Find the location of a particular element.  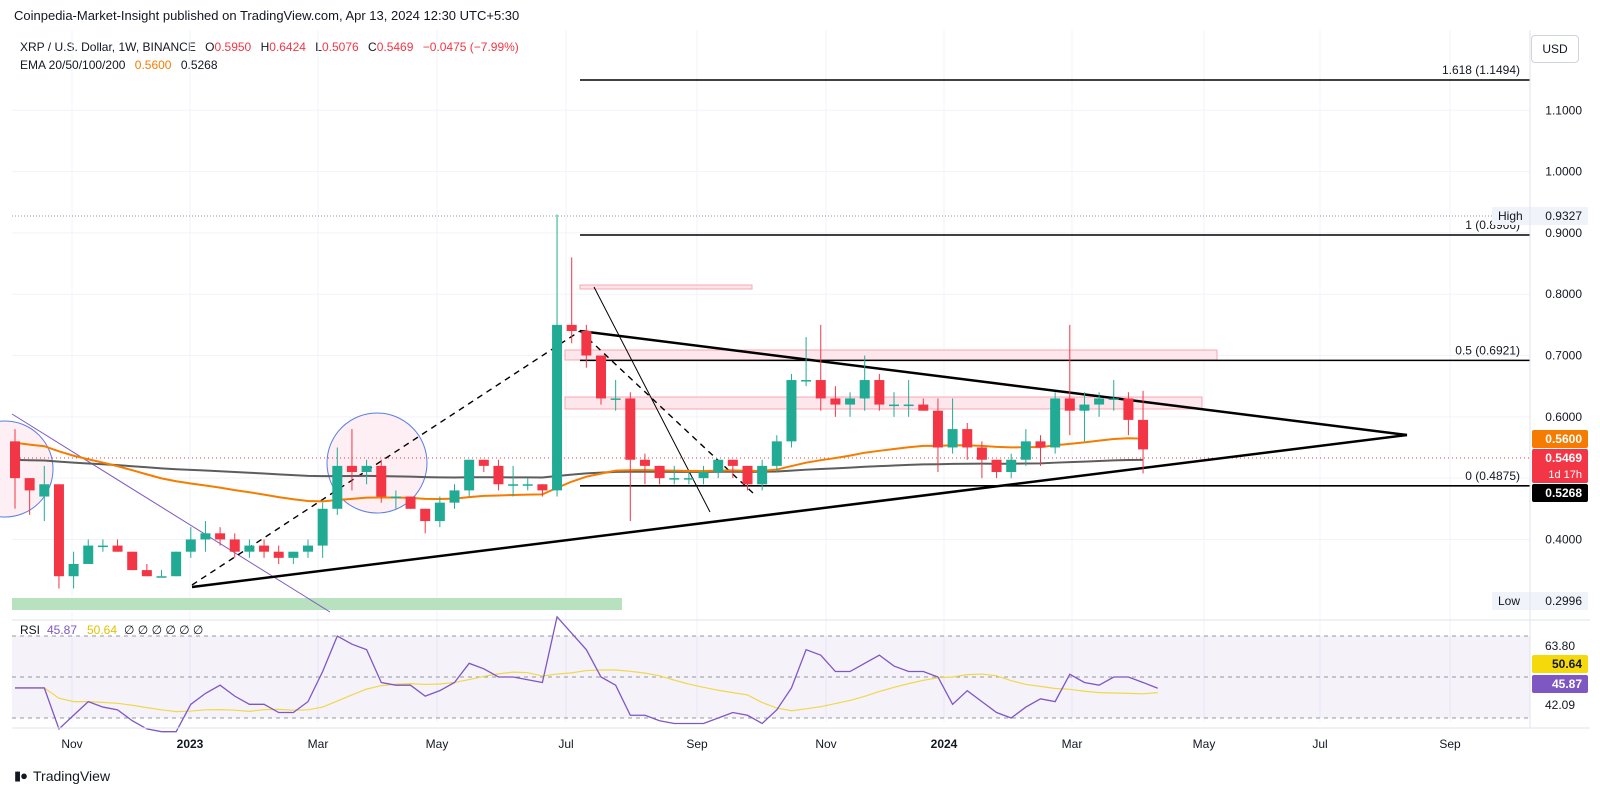

high-tag-value: 0.9327 is located at coordinates (1563, 216).